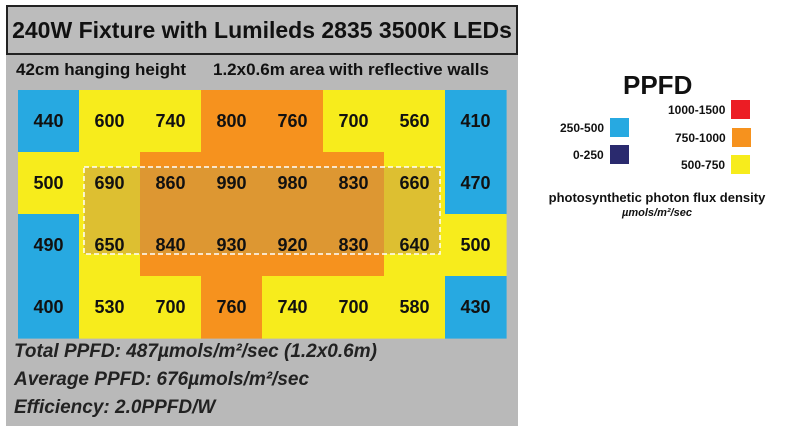  What do you see at coordinates (588, 154) in the screenshot?
I see `legend-label: 0-250` at bounding box center [588, 154].